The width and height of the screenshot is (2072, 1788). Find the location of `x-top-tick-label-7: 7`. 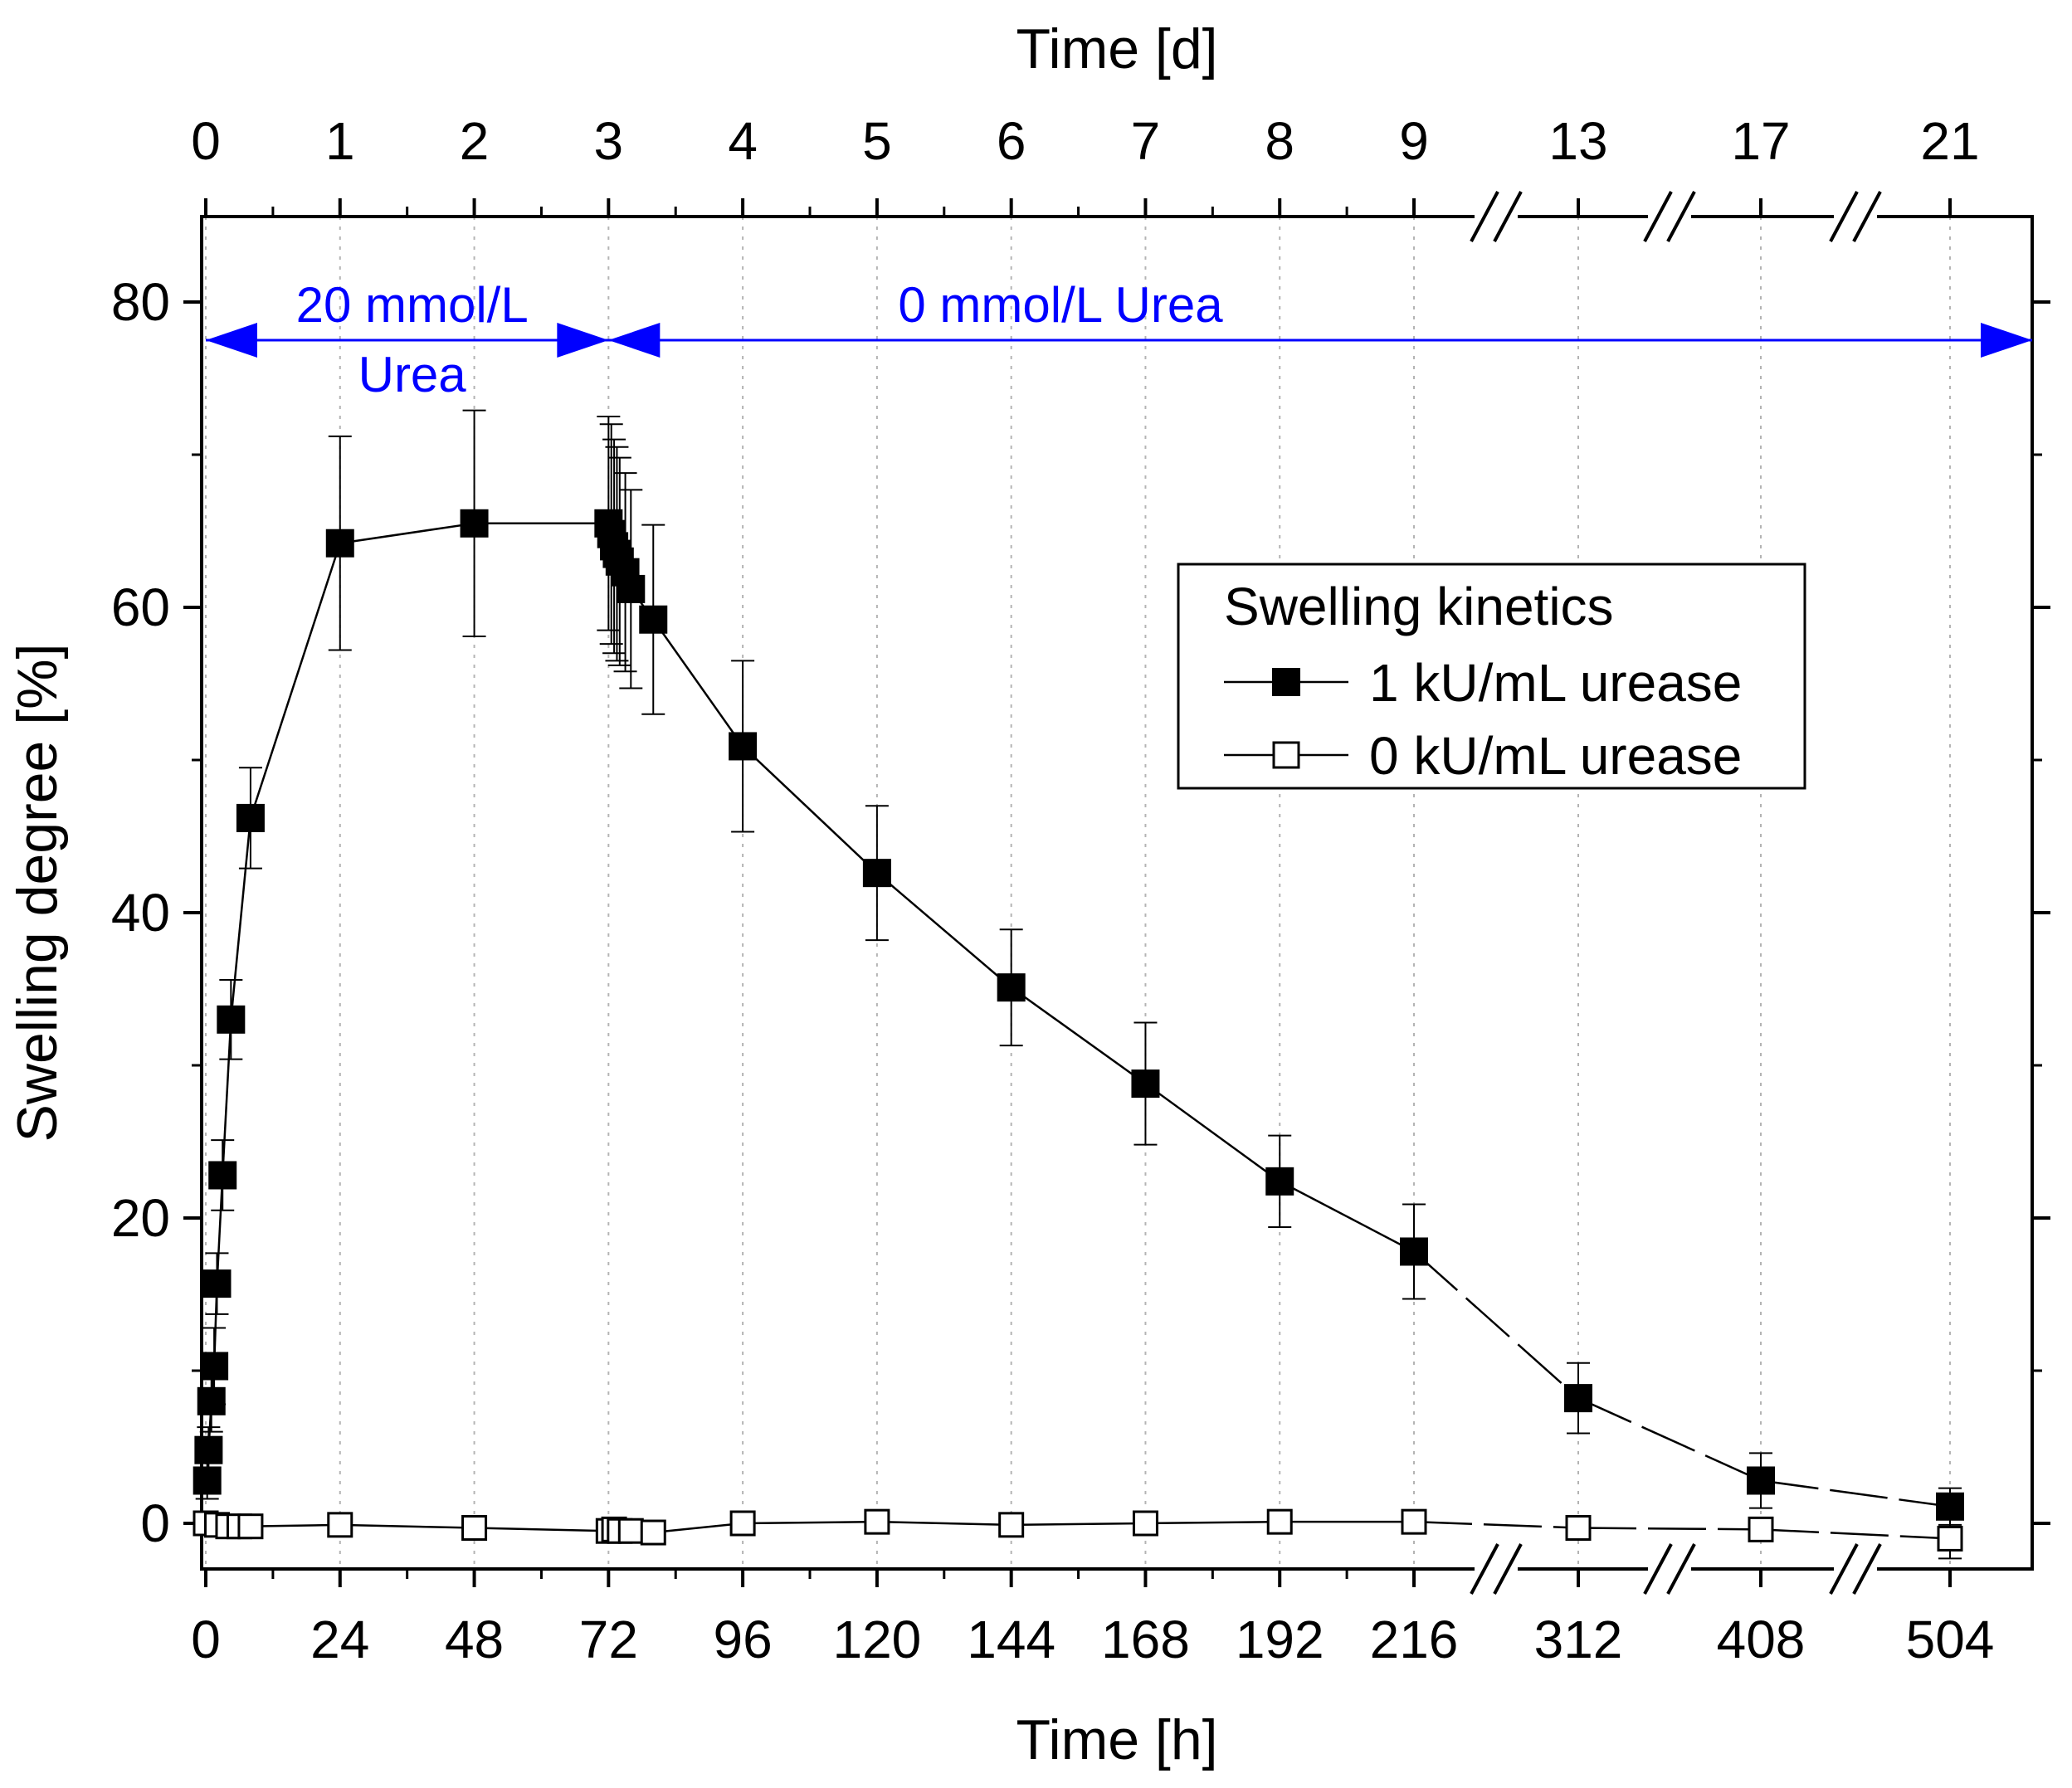

x-top-tick-label-7: 7 is located at coordinates (1146, 141).